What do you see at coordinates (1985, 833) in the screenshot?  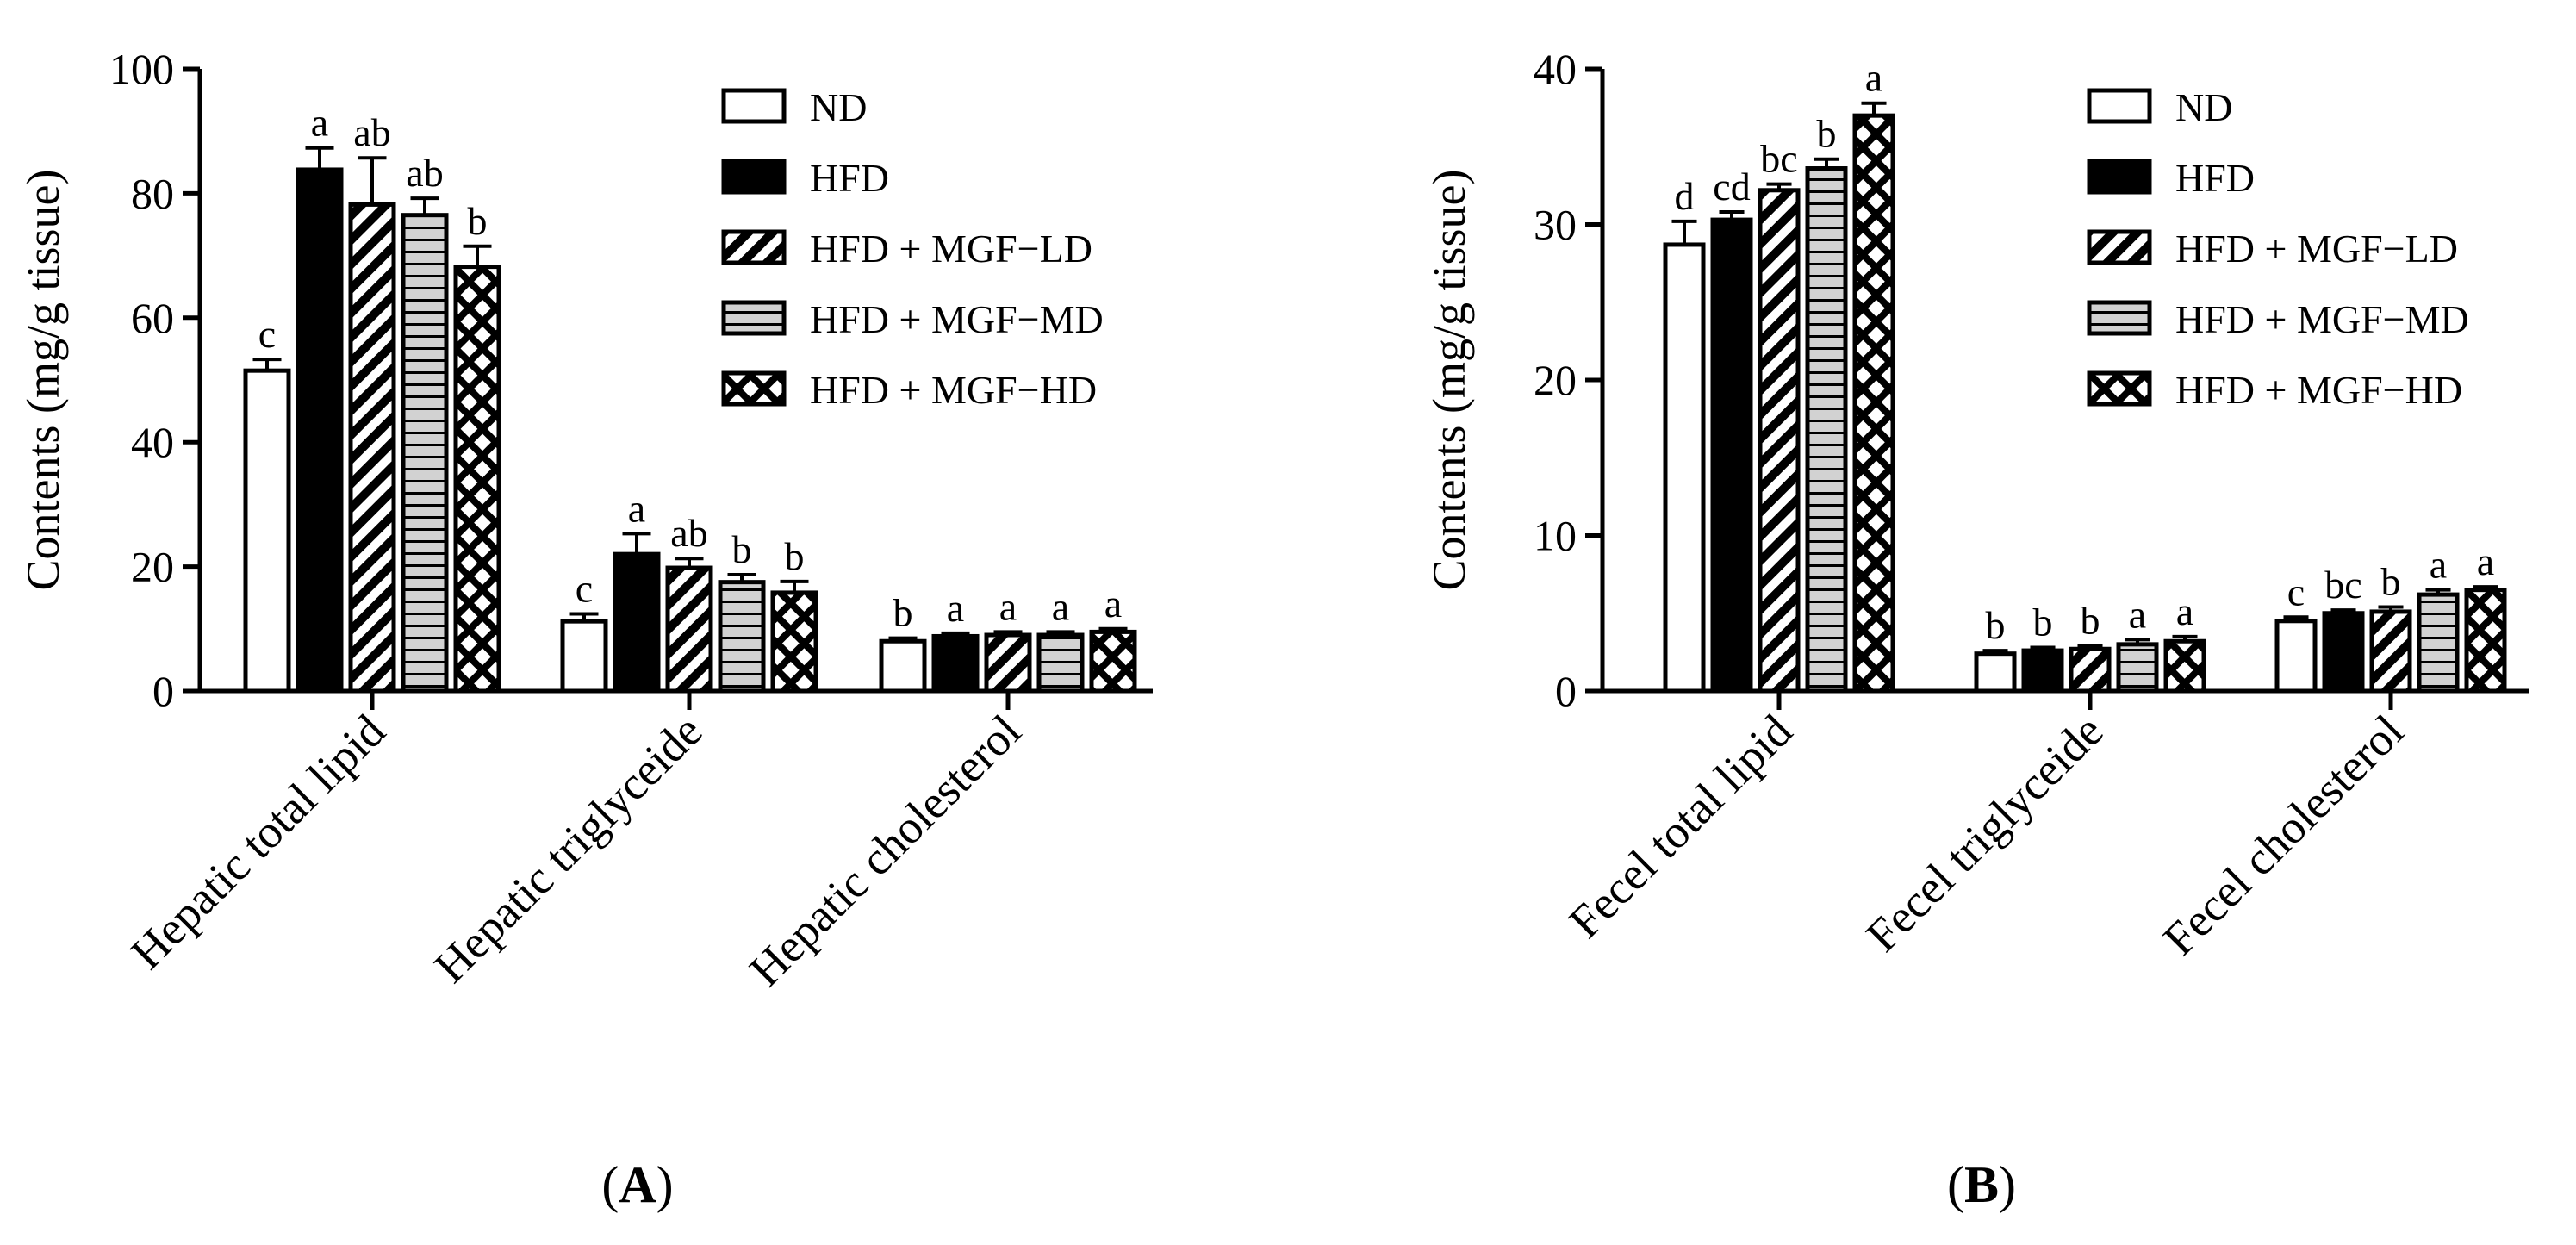 I see `category-label: Fecel triglyceide` at bounding box center [1985, 833].